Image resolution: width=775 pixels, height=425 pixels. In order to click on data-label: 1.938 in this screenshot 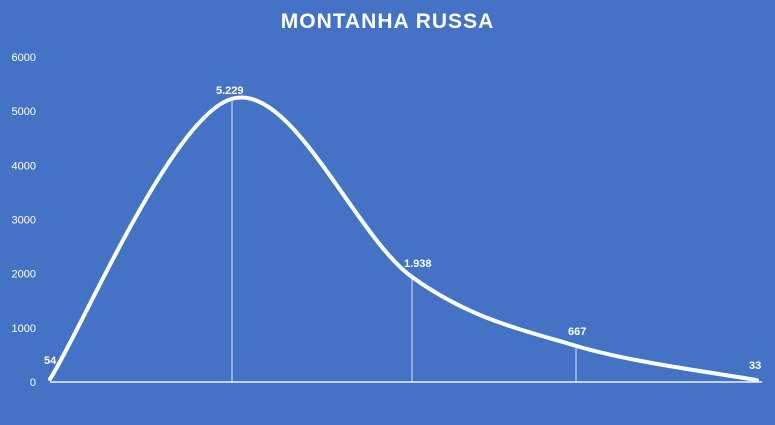, I will do `click(418, 264)`.